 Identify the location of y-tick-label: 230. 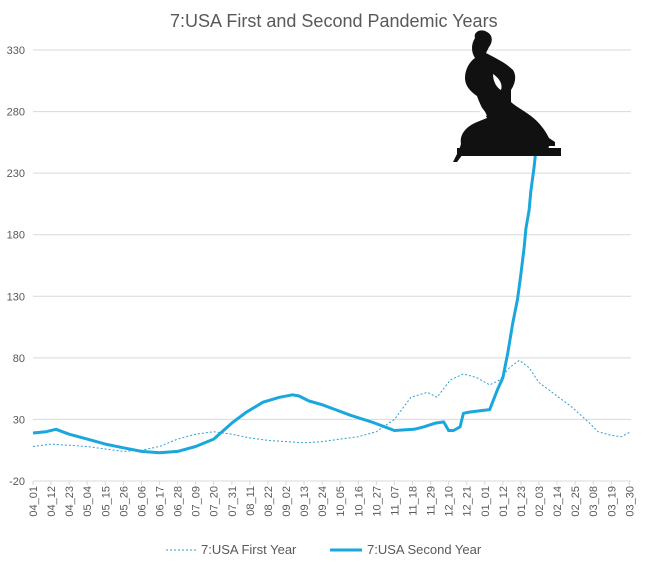
(16, 174).